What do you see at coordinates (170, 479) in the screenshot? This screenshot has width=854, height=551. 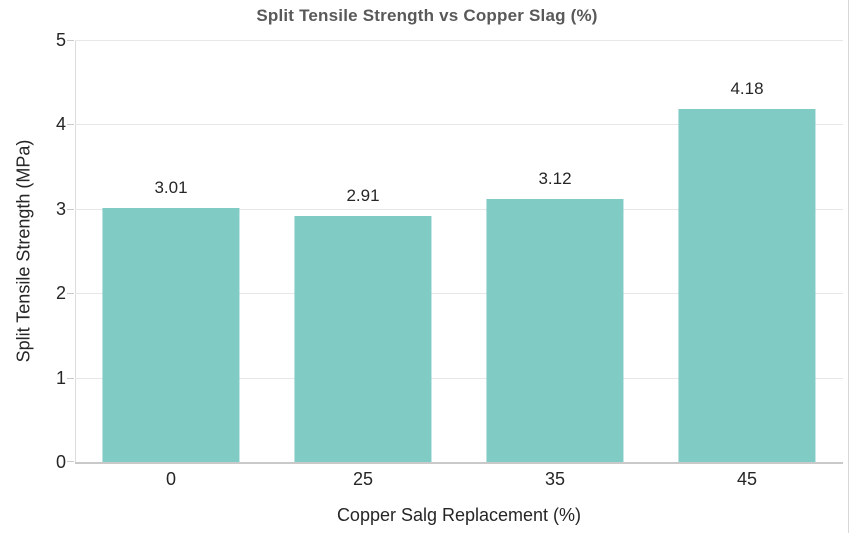 I see `x-tick-label: 0` at bounding box center [170, 479].